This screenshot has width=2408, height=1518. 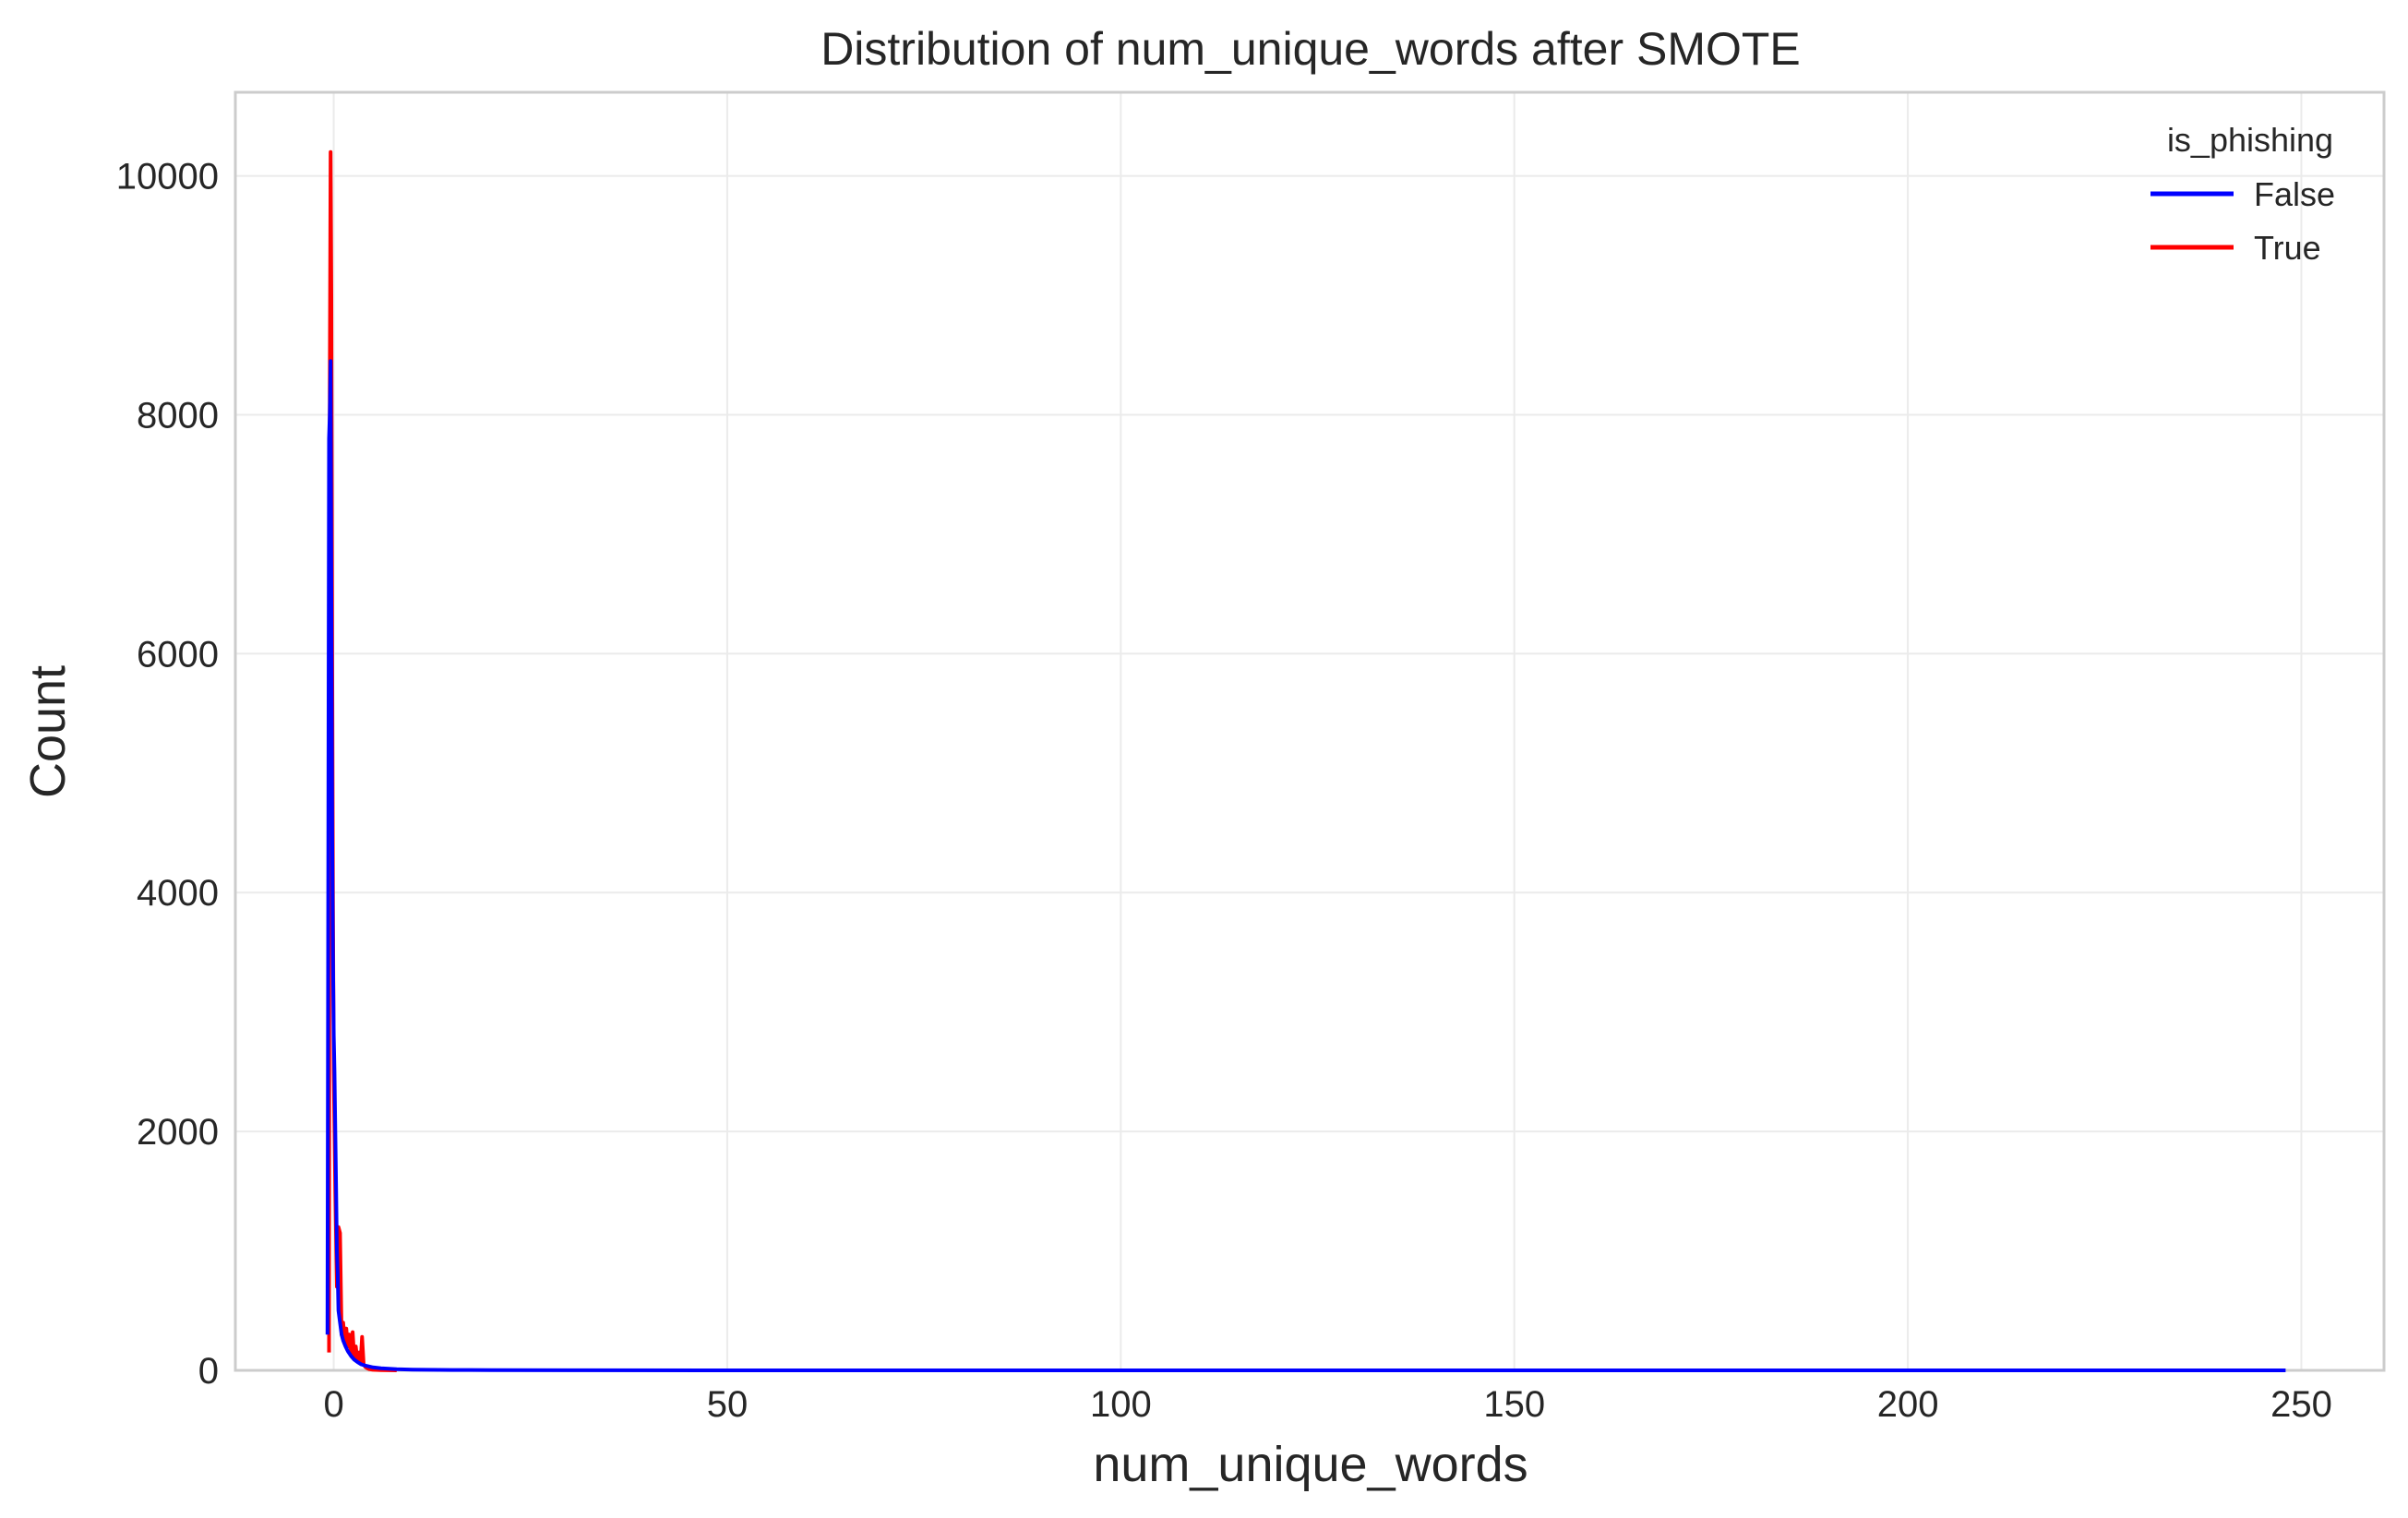 I want to click on legend-title: is_phishing, so click(x=2250, y=140).